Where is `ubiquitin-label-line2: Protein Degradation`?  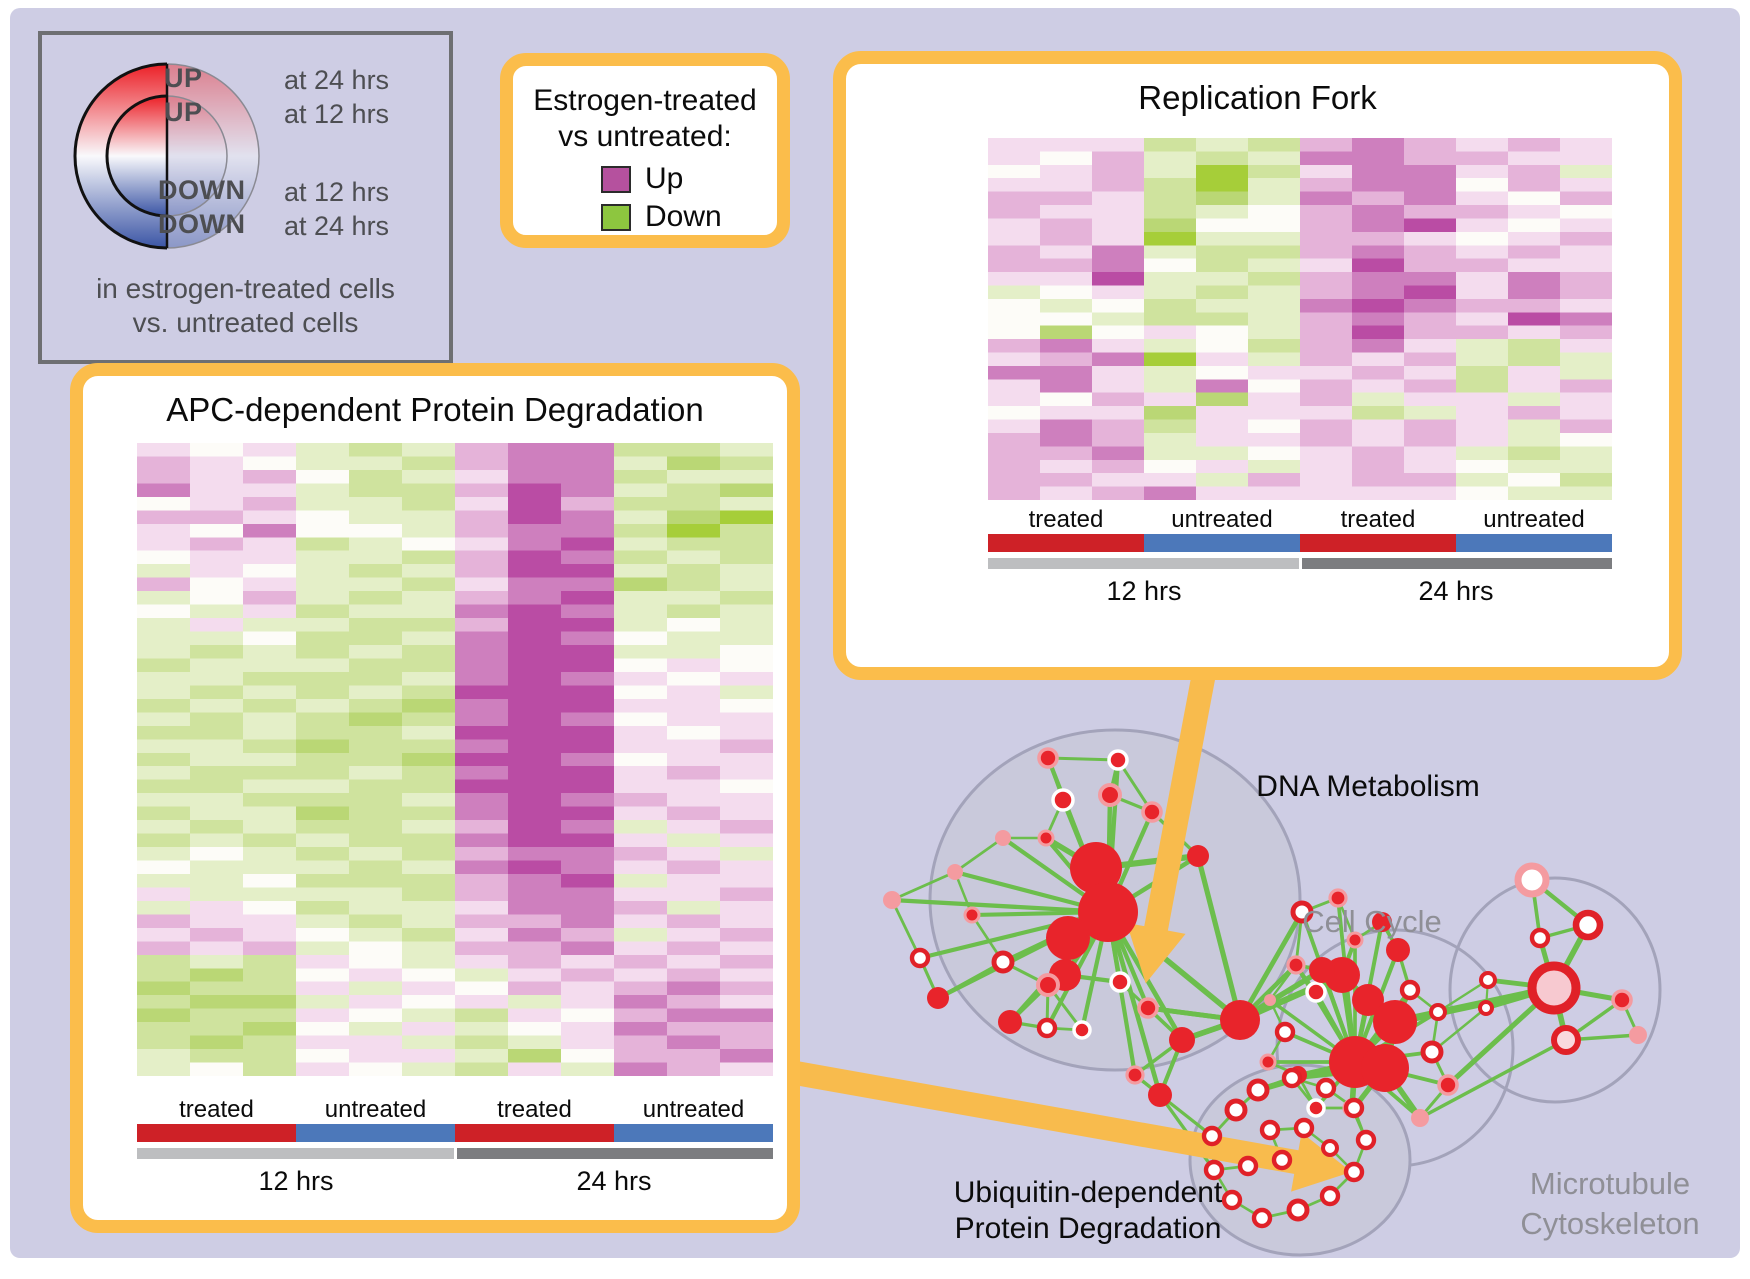
ubiquitin-label-line2: Protein Degradation is located at coordinates (1088, 1228).